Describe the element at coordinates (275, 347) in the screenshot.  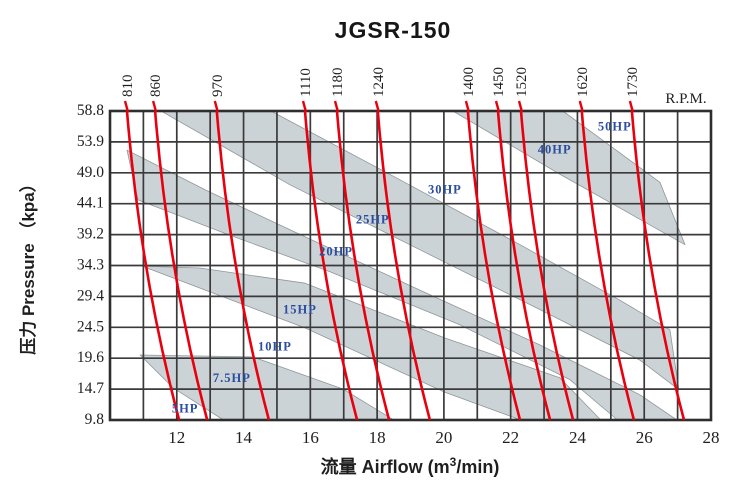
I see `hp-label-10HP: 10HP` at that location.